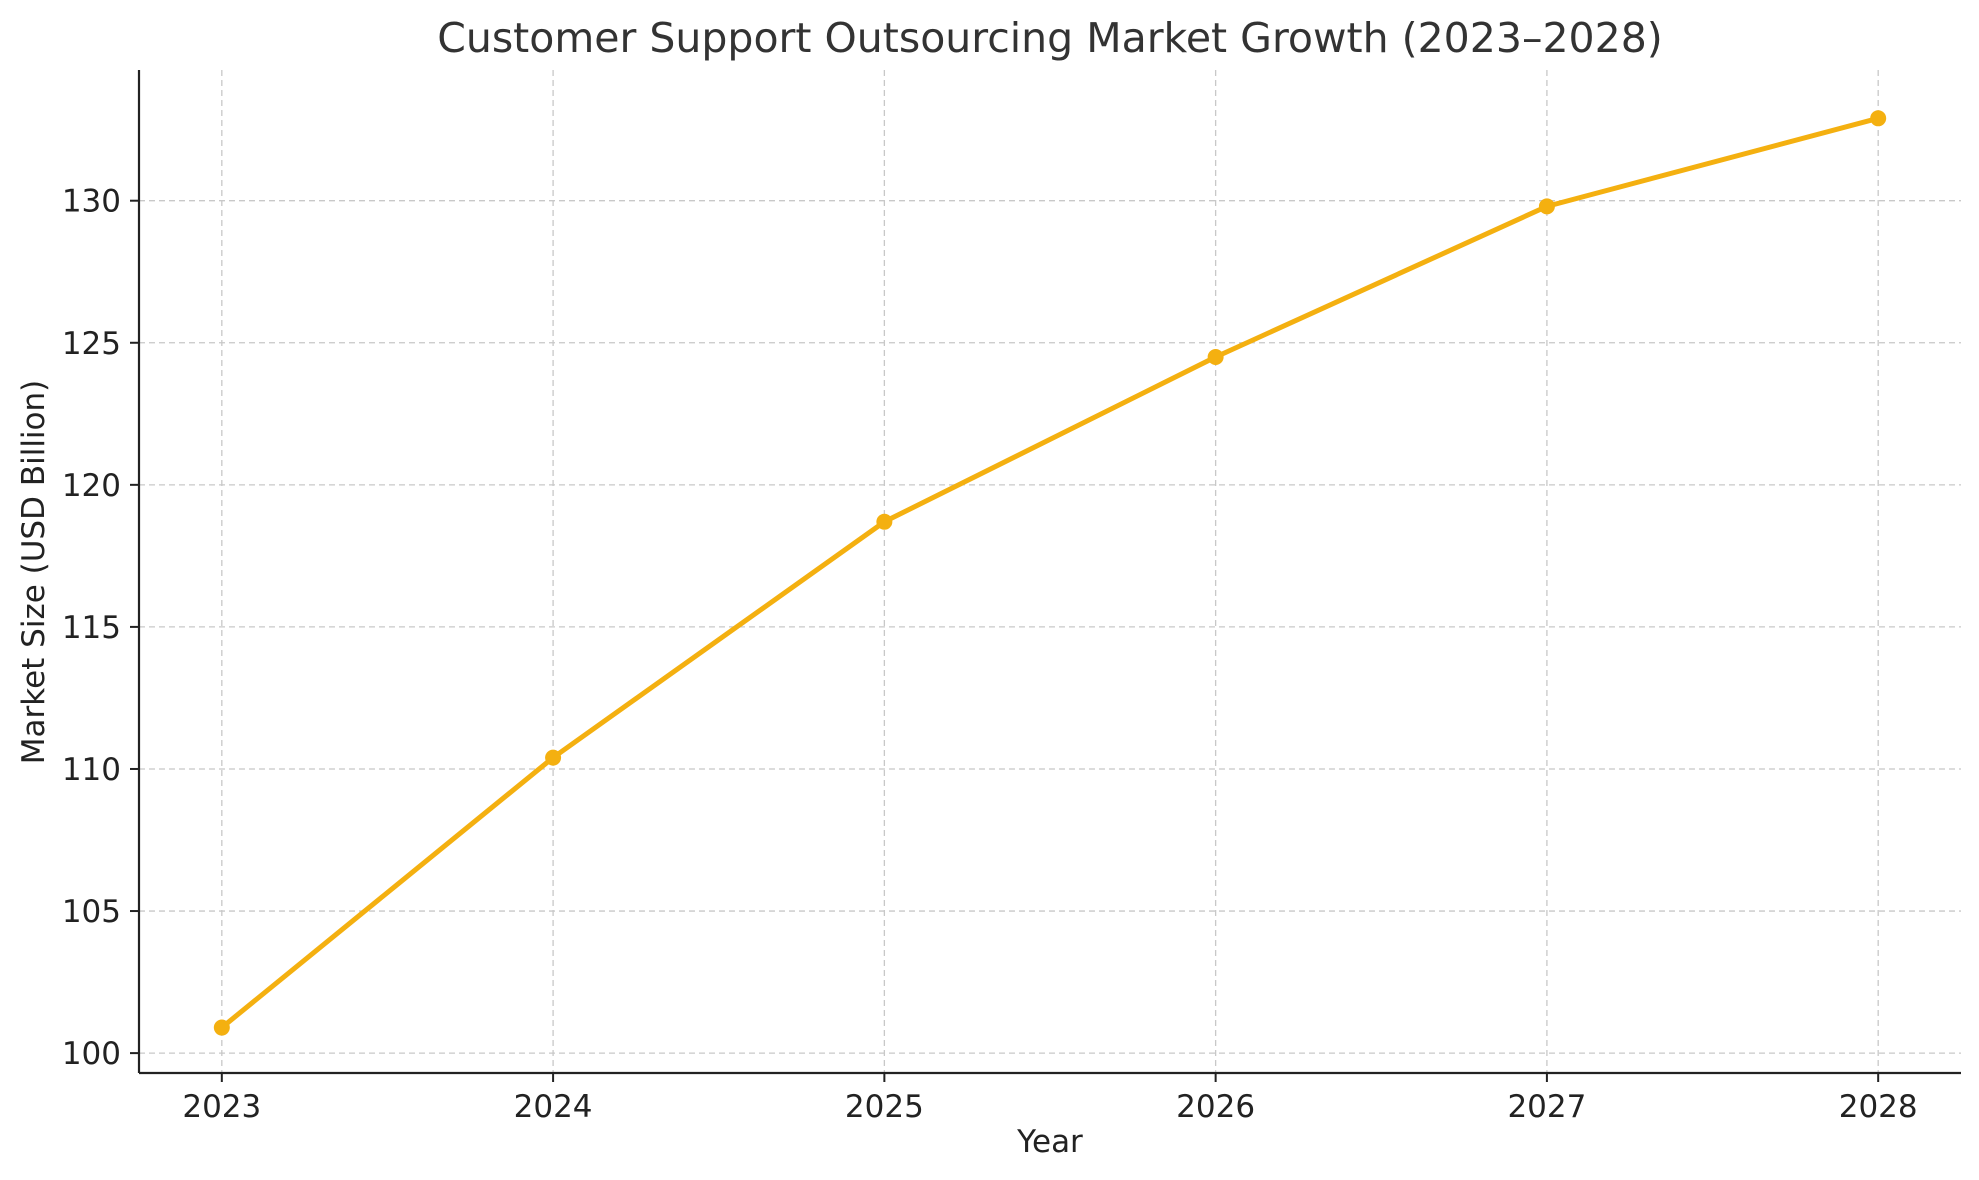 The image size is (1979, 1180). I want to click on y-tick-label: 110, so click(91, 770).